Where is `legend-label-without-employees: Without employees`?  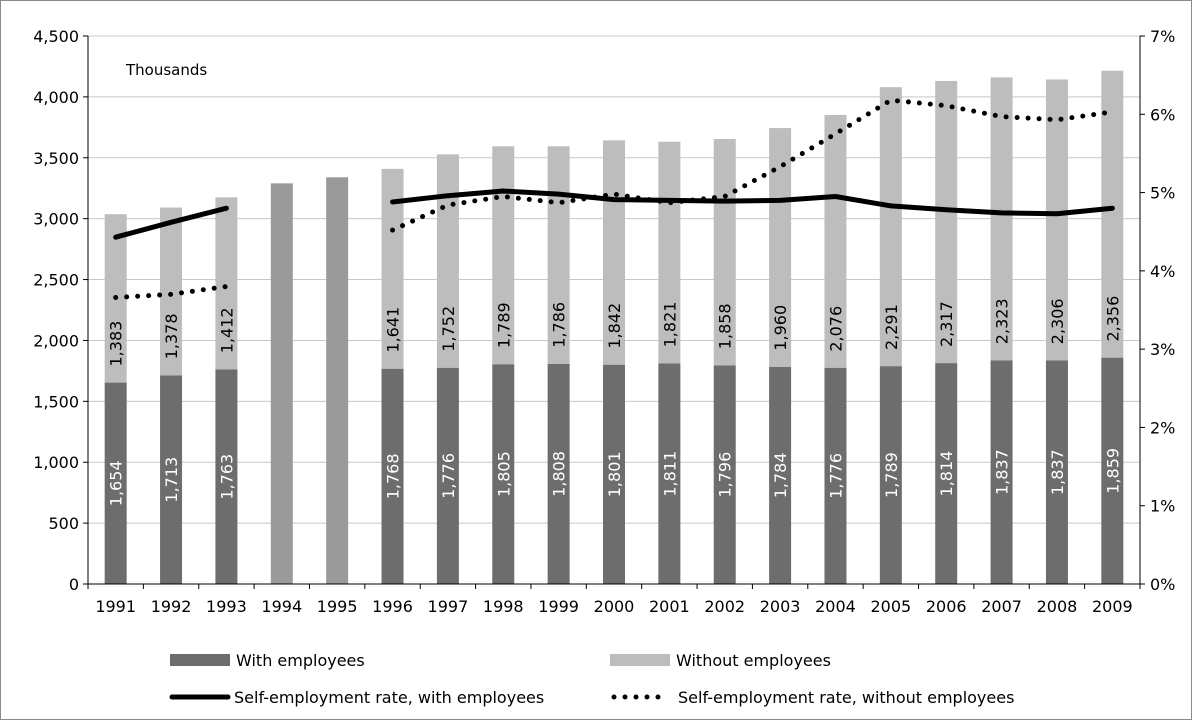 legend-label-without-employees: Without employees is located at coordinates (753, 660).